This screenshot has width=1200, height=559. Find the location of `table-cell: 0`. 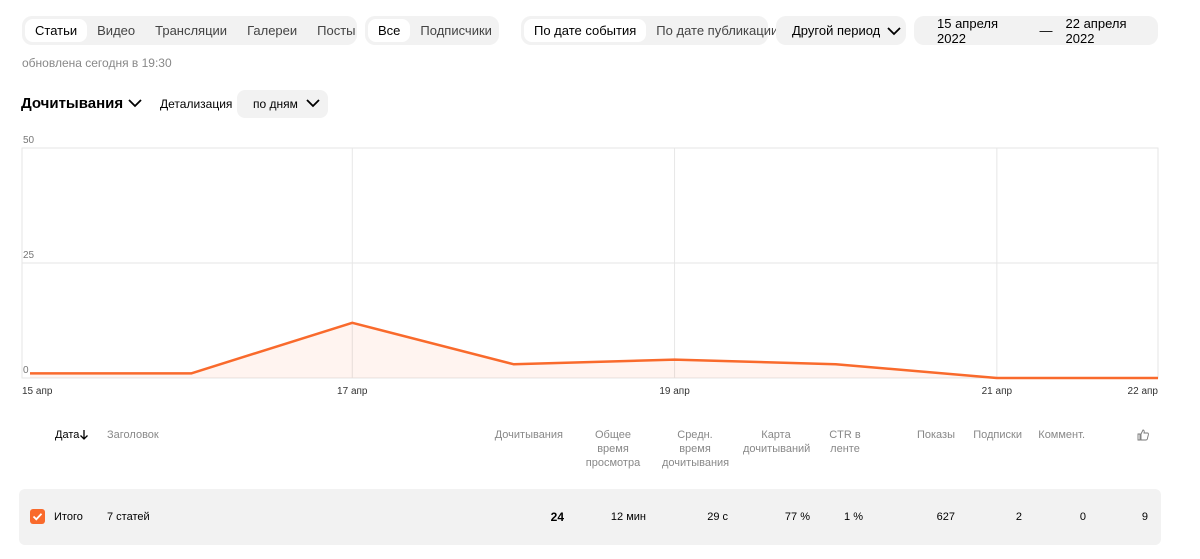

table-cell: 0 is located at coordinates (1082, 517).